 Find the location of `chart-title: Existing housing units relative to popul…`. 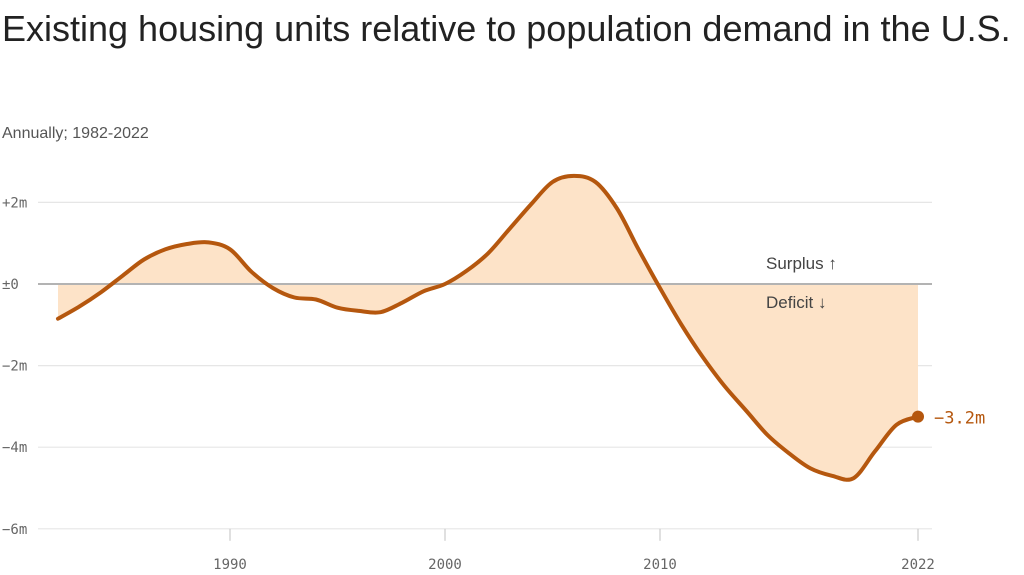

chart-title: Existing housing units relative to popul… is located at coordinates (506, 28).